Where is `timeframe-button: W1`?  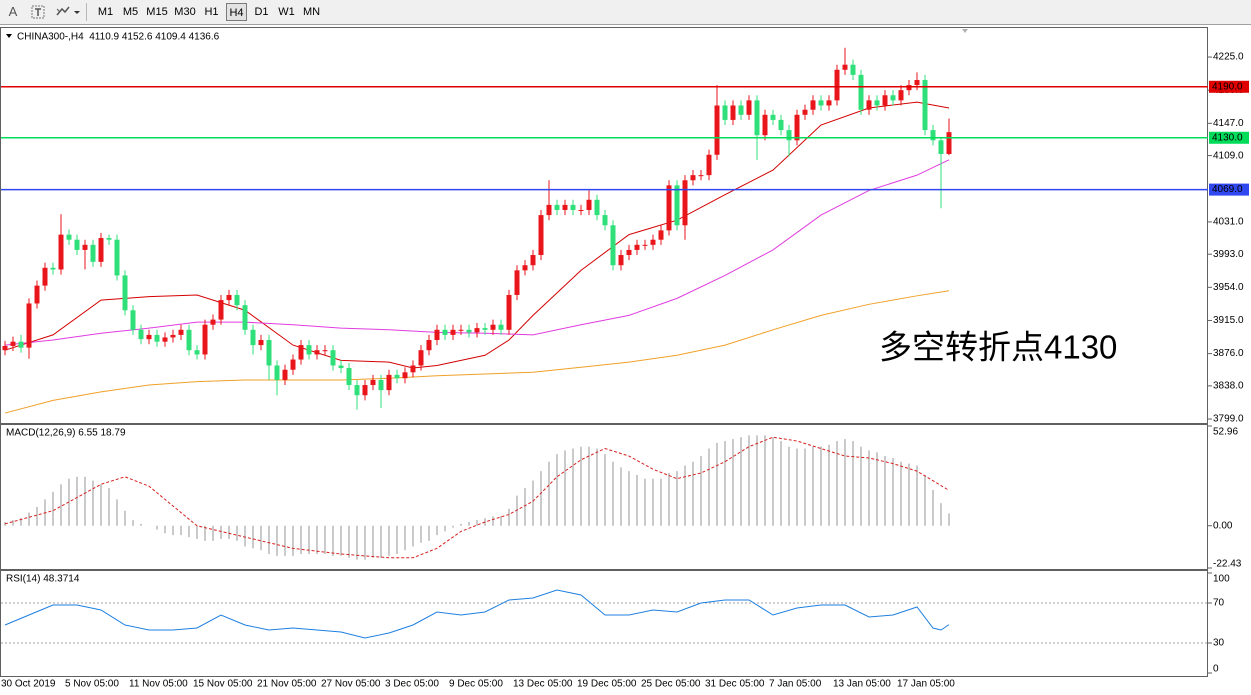
timeframe-button: W1 is located at coordinates (286, 12).